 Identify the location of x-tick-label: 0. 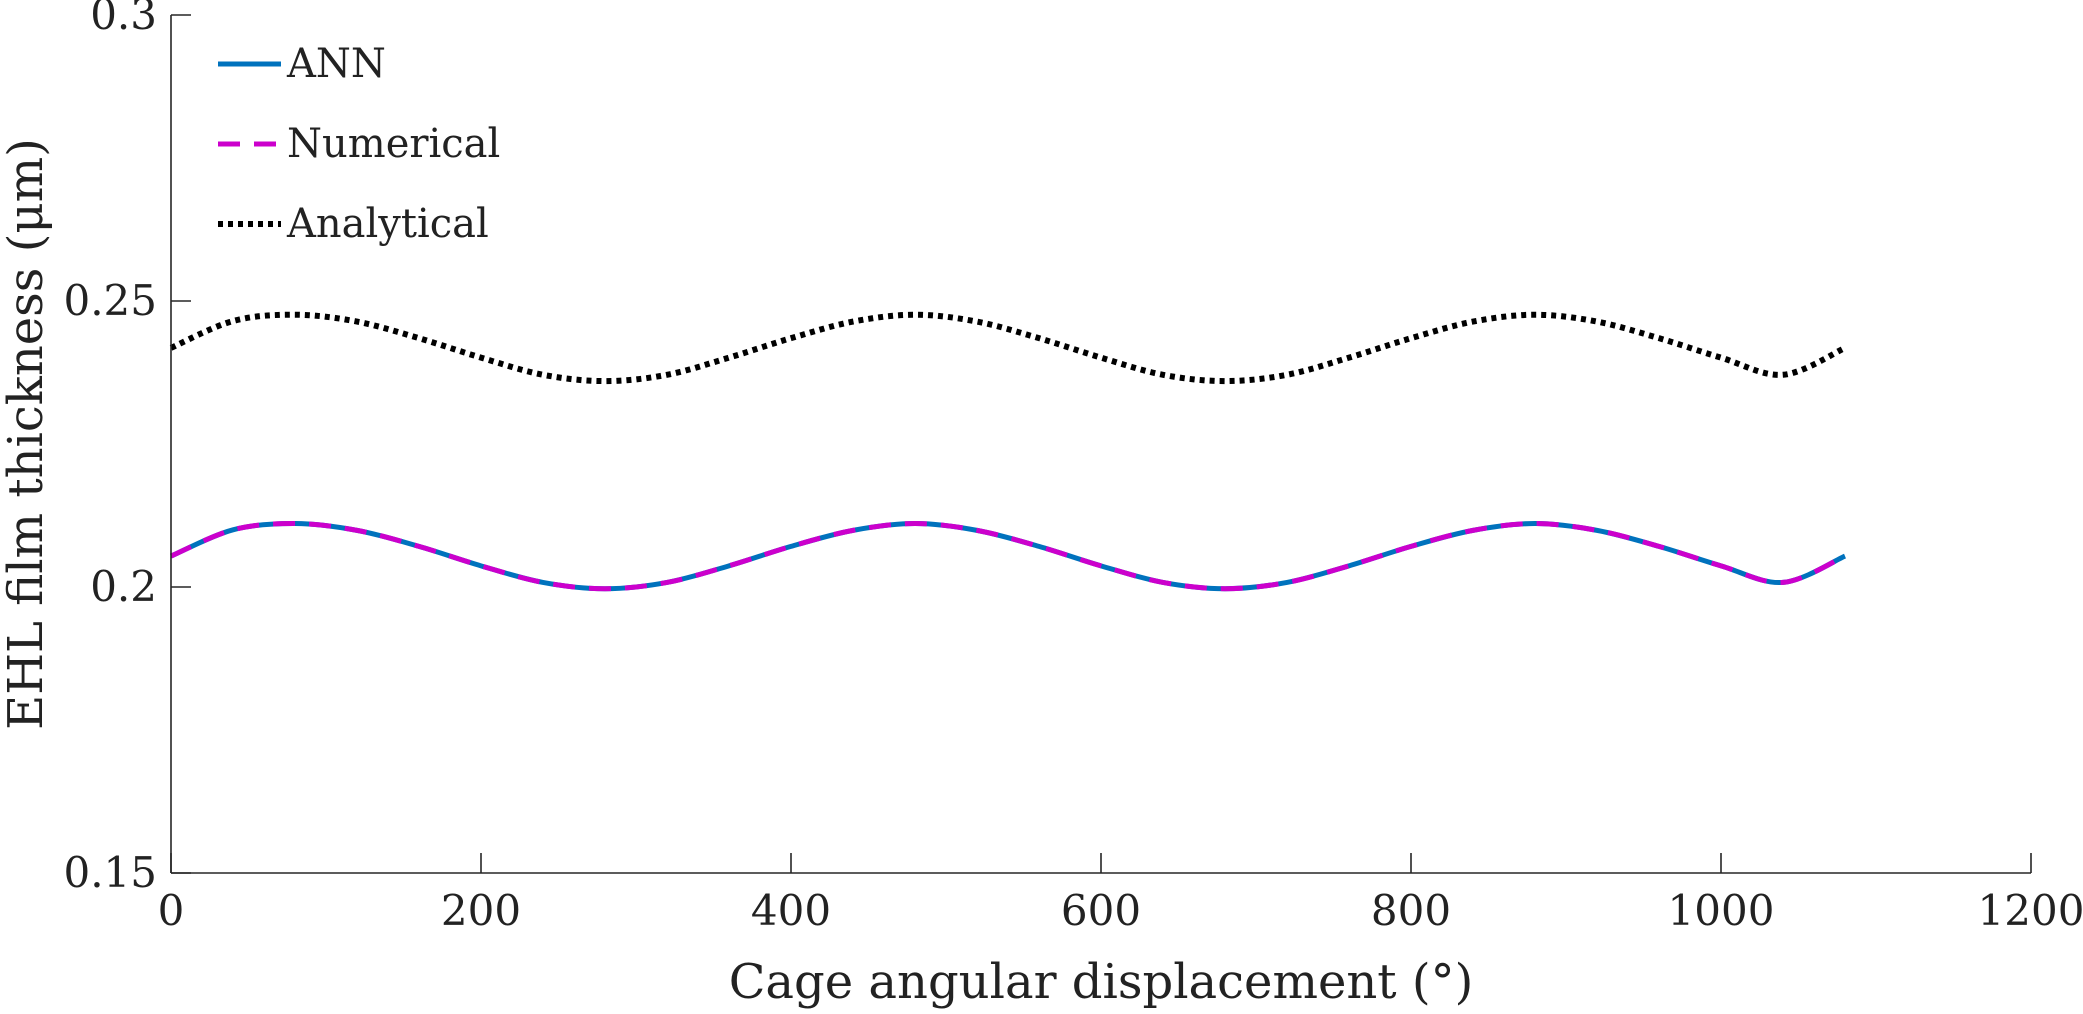
(171, 910).